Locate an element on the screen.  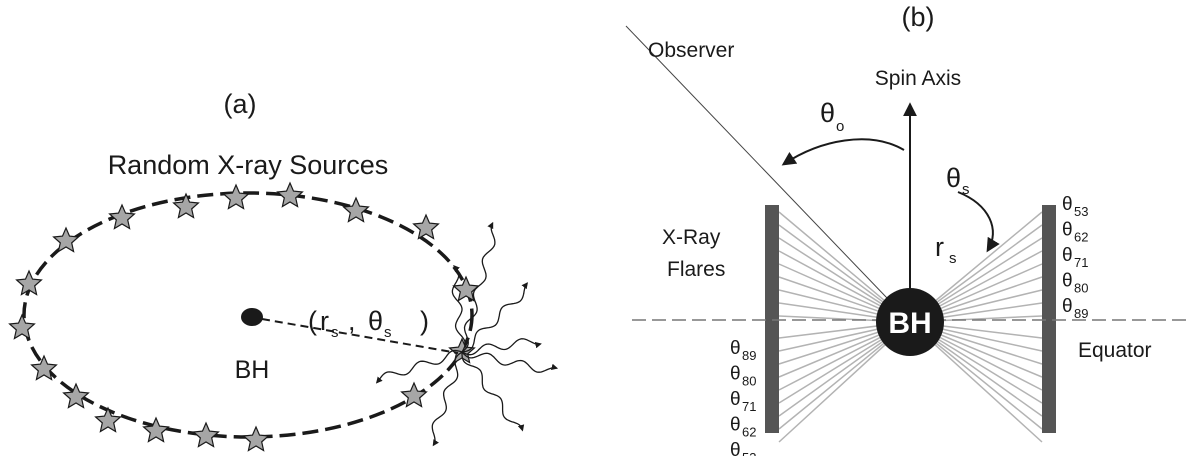
coord-open-paren: ( is located at coordinates (312, 321).